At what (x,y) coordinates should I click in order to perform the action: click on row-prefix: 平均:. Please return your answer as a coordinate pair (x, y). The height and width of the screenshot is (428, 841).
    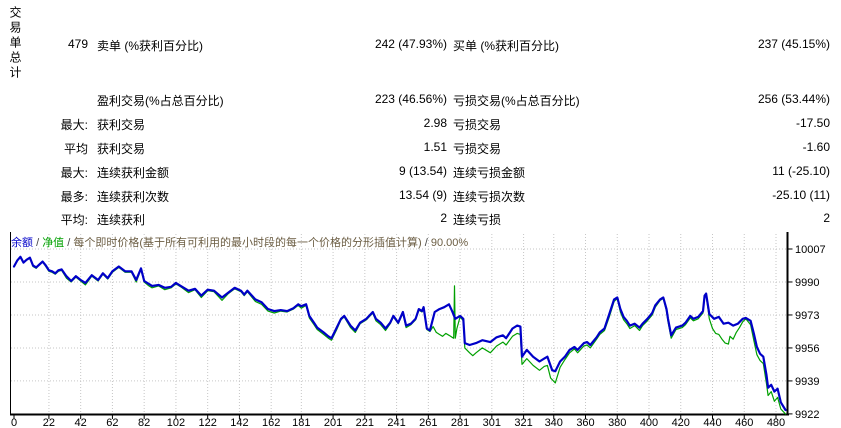
    Looking at the image, I should click on (74, 220).